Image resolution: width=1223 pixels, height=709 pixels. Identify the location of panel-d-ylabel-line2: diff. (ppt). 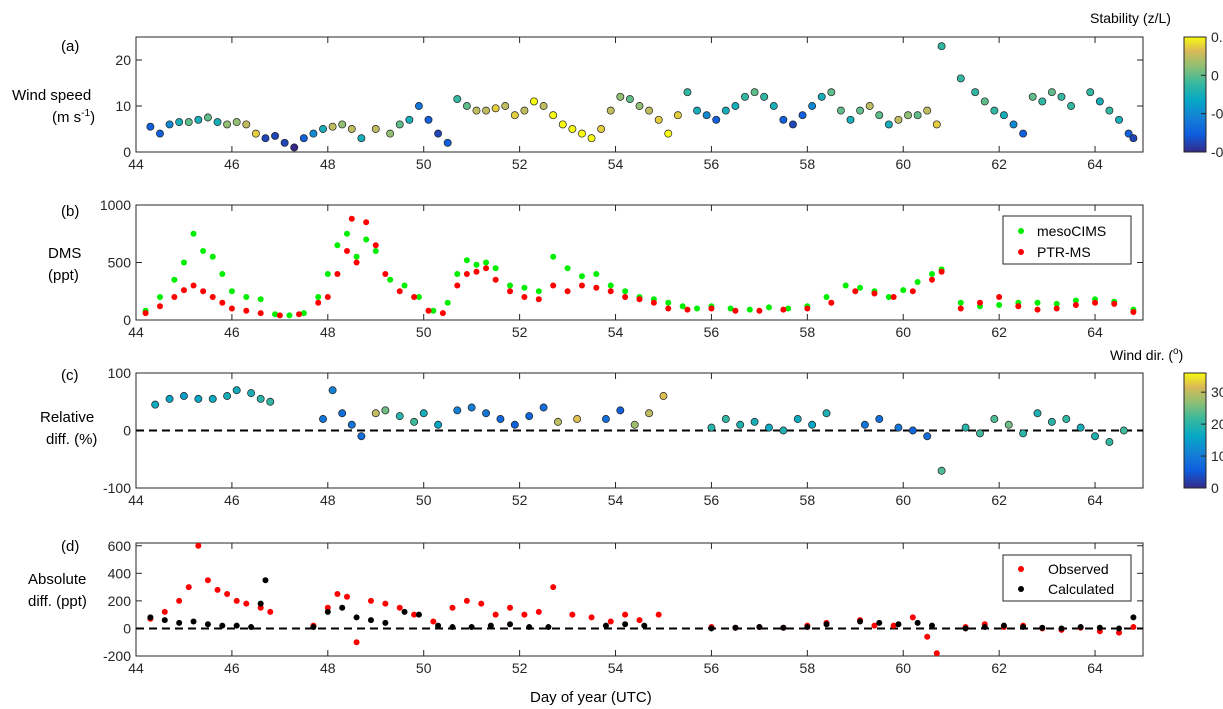
(57, 601).